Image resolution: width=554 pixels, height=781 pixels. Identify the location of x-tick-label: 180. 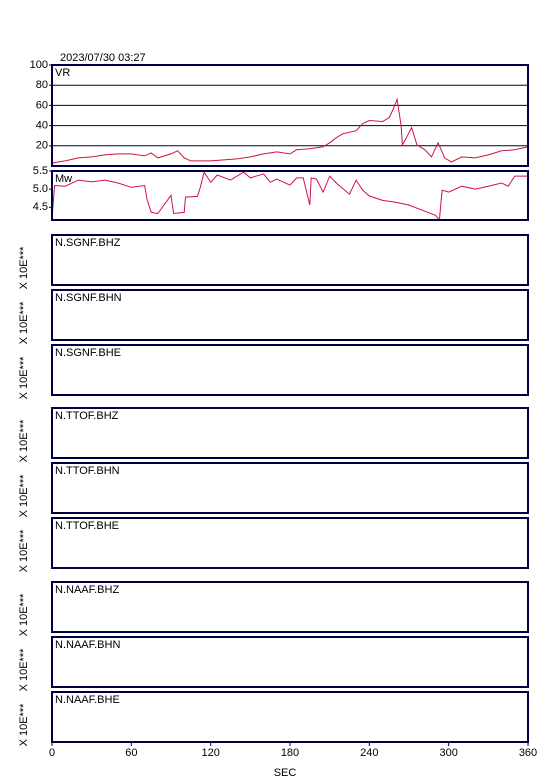
(290, 753).